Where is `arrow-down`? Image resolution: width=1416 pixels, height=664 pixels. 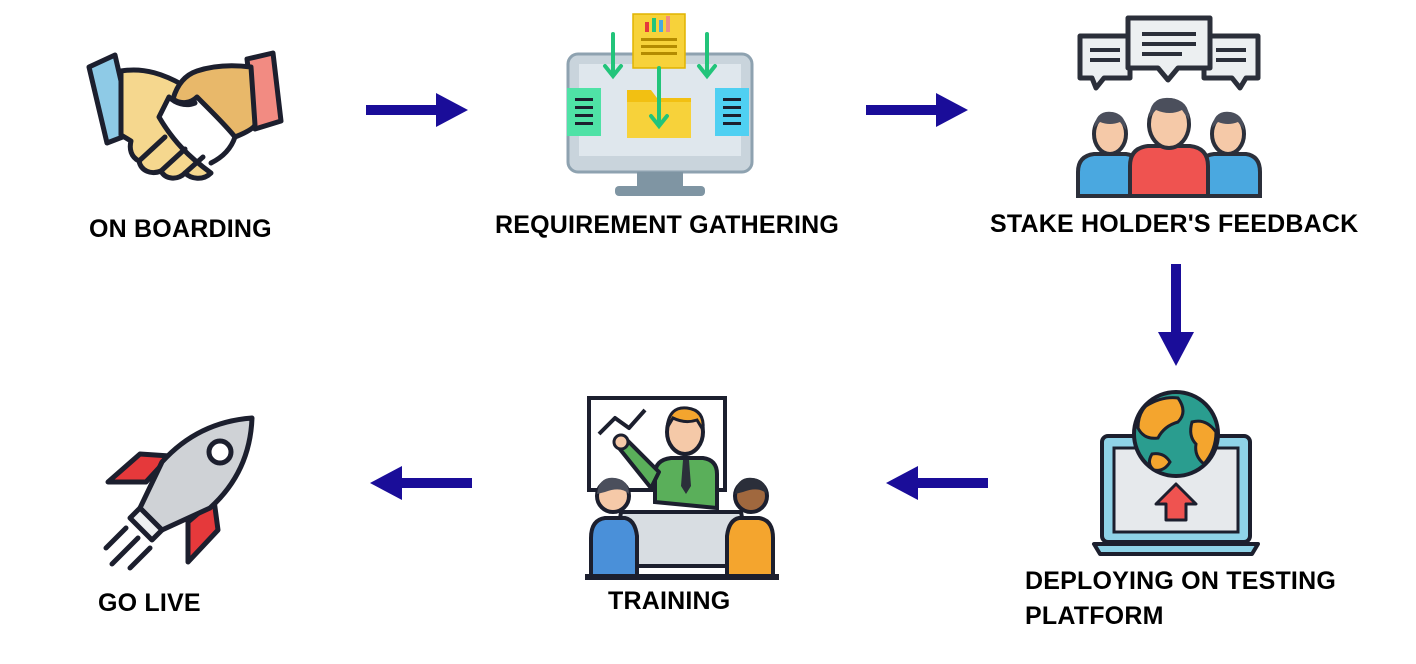
arrow-down is located at coordinates (1176, 315).